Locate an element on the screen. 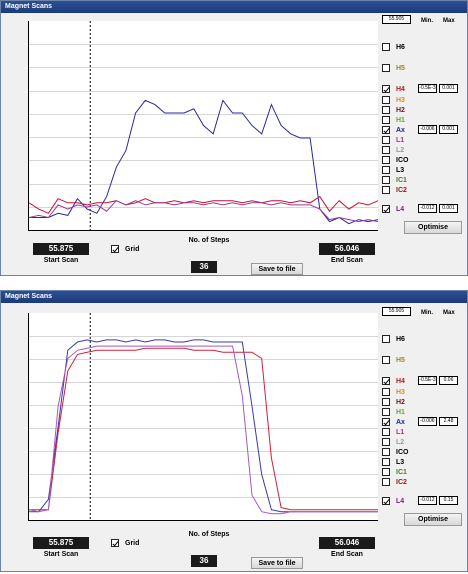  channel-label: H5 is located at coordinates (400, 360).